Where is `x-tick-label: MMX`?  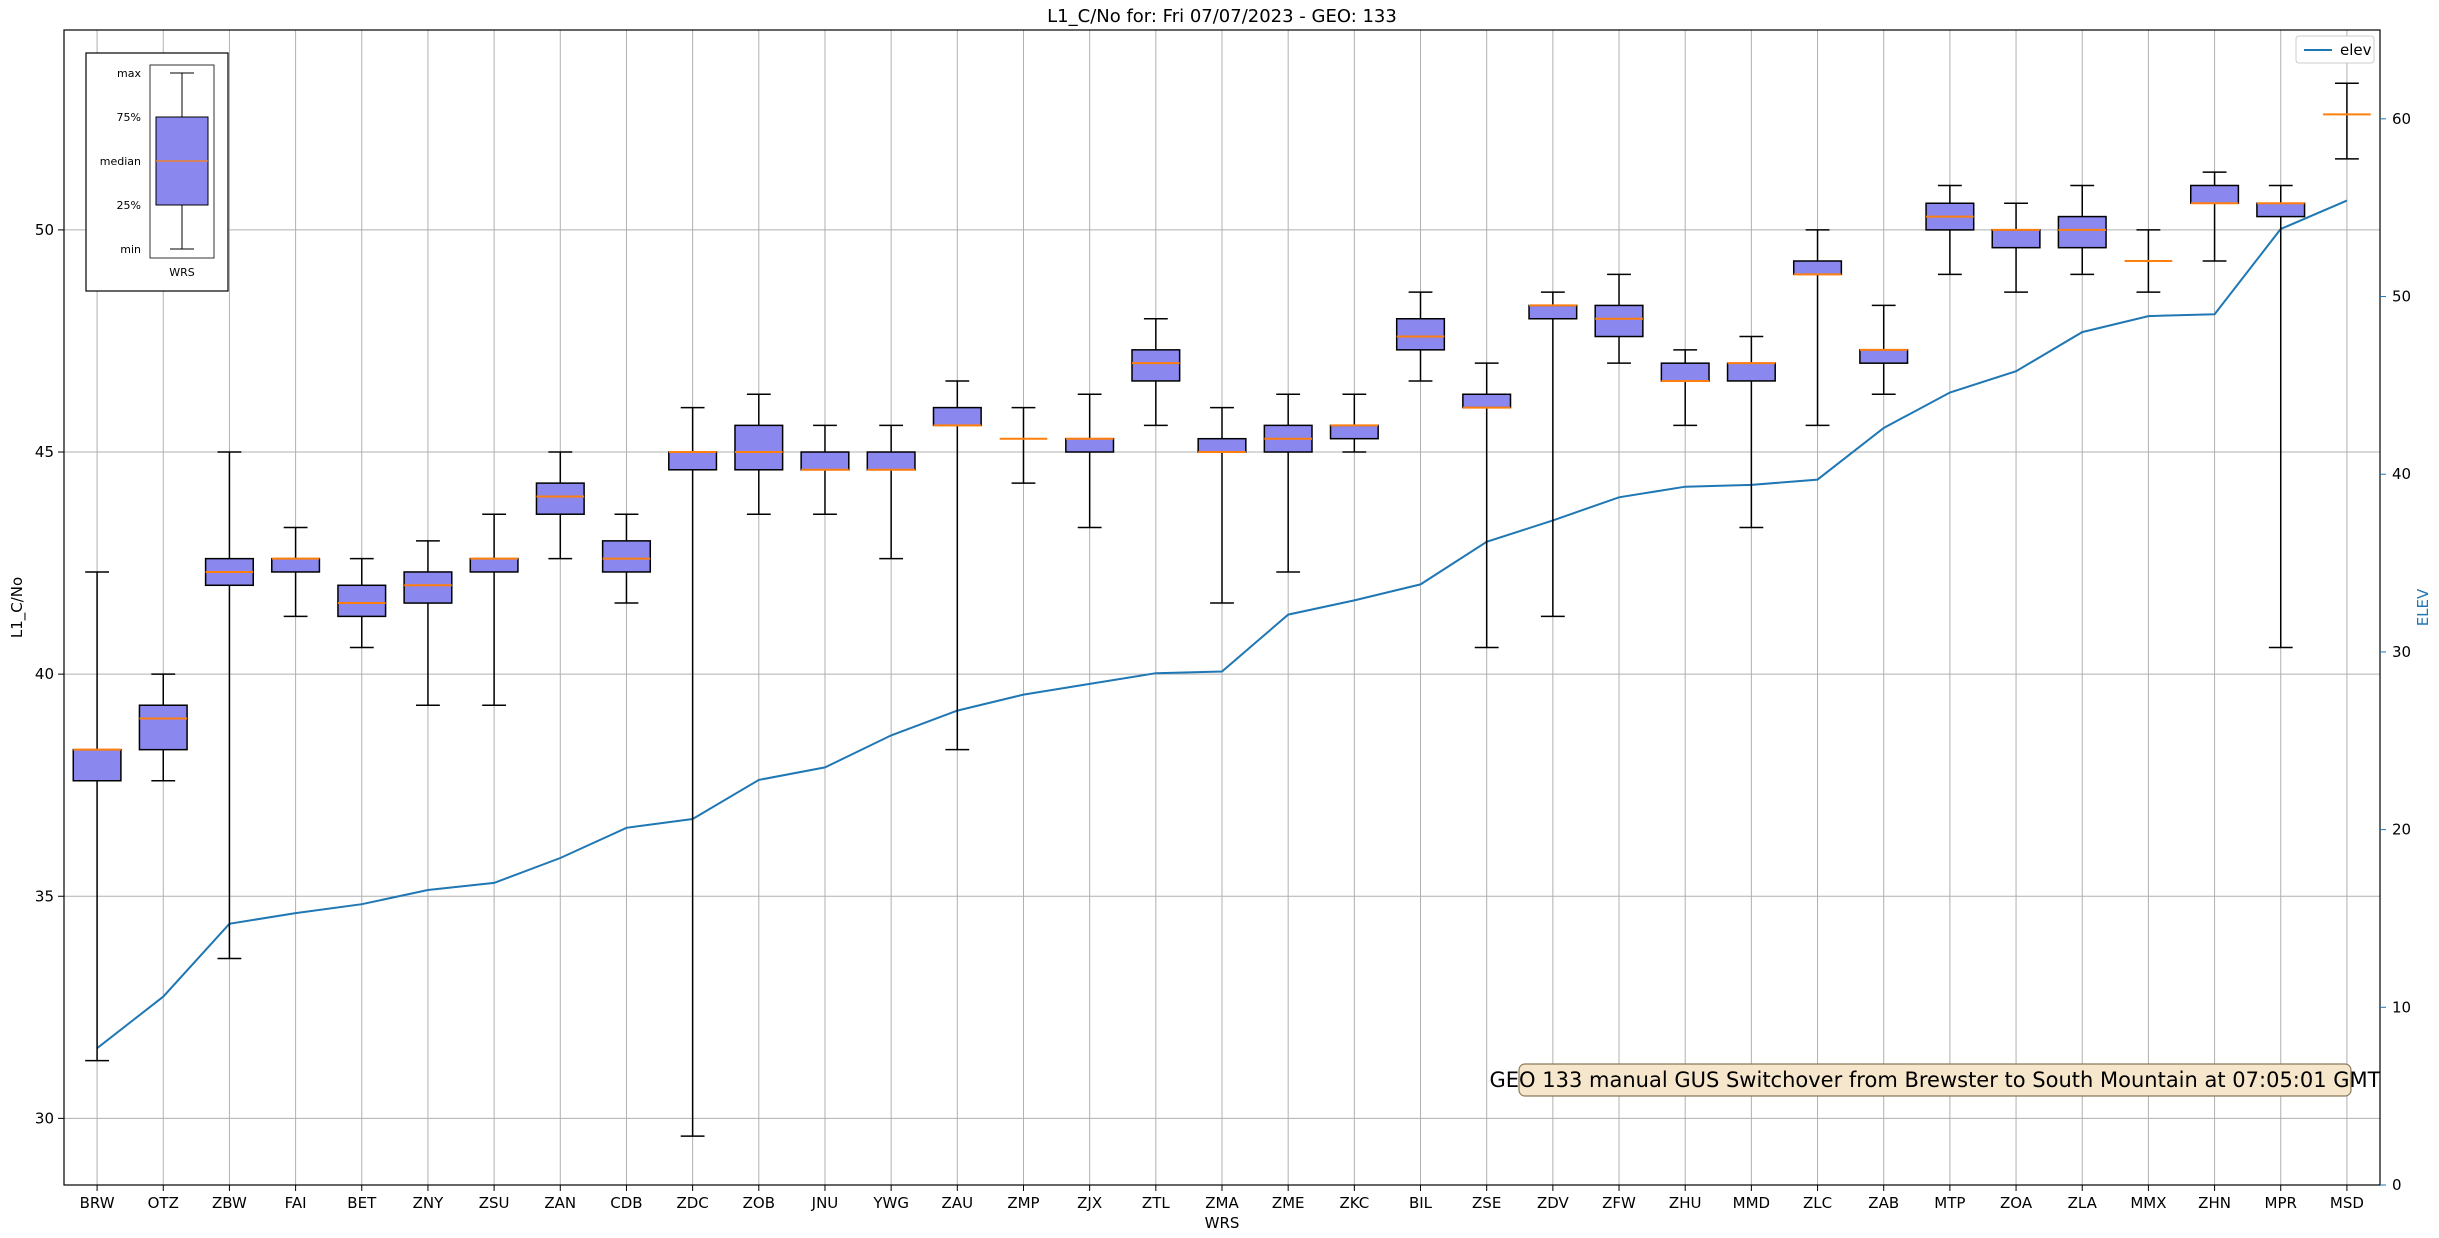 x-tick-label: MMX is located at coordinates (2148, 1203).